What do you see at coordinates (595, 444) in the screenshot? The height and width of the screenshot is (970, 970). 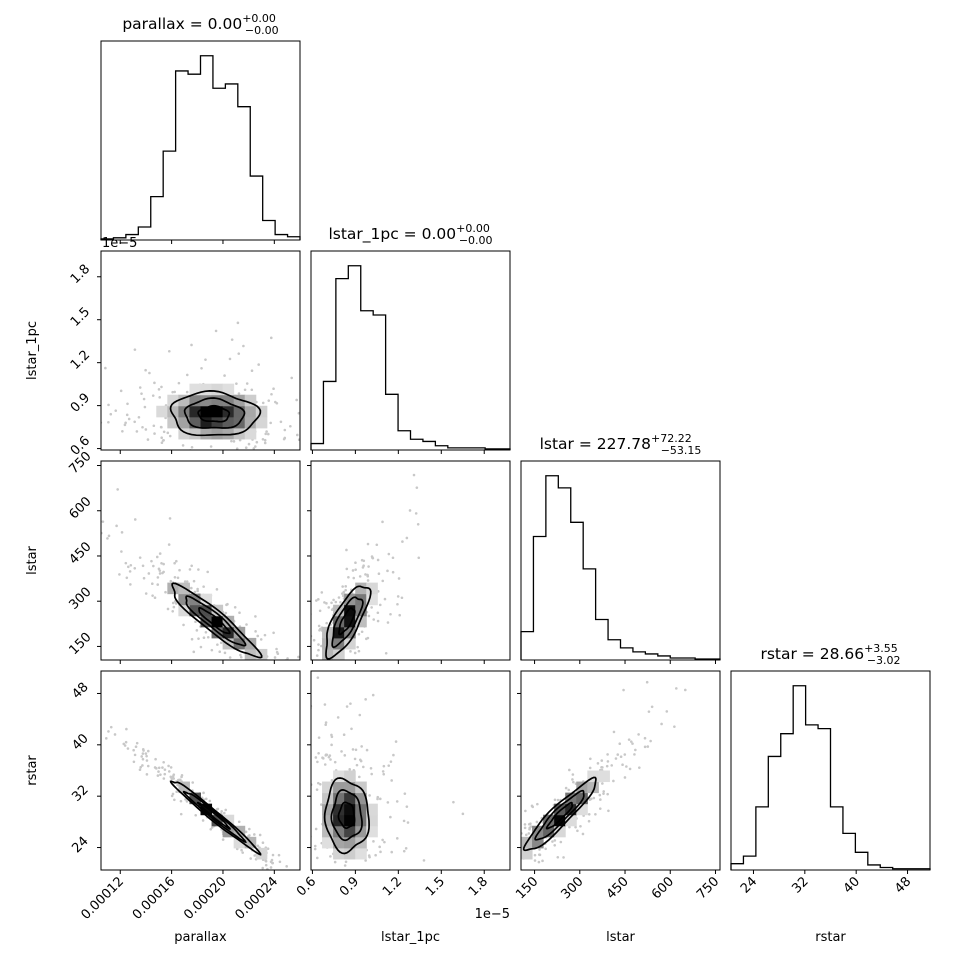 I see `title-main: lstar = 227.78` at bounding box center [595, 444].